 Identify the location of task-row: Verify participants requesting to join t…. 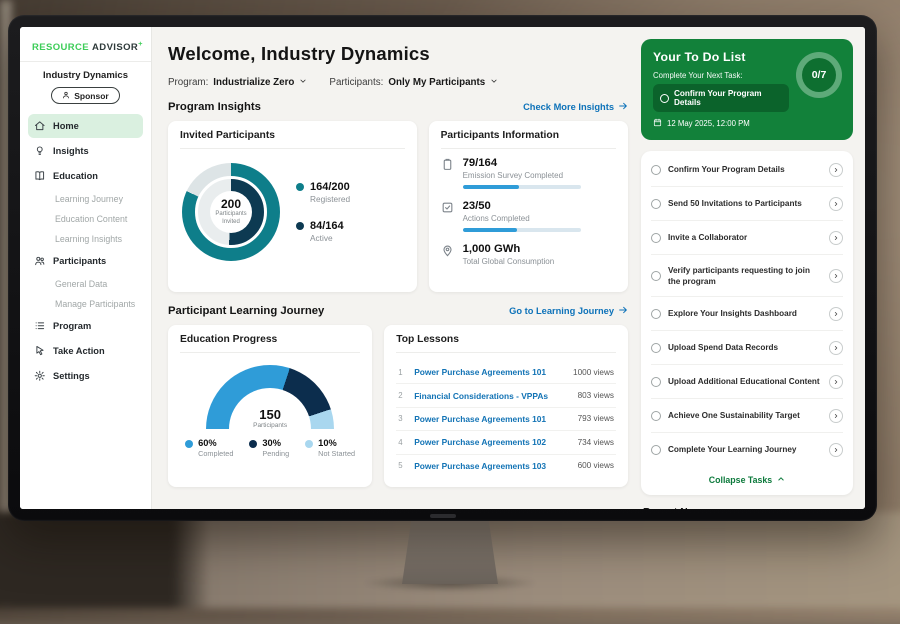
(747, 276).